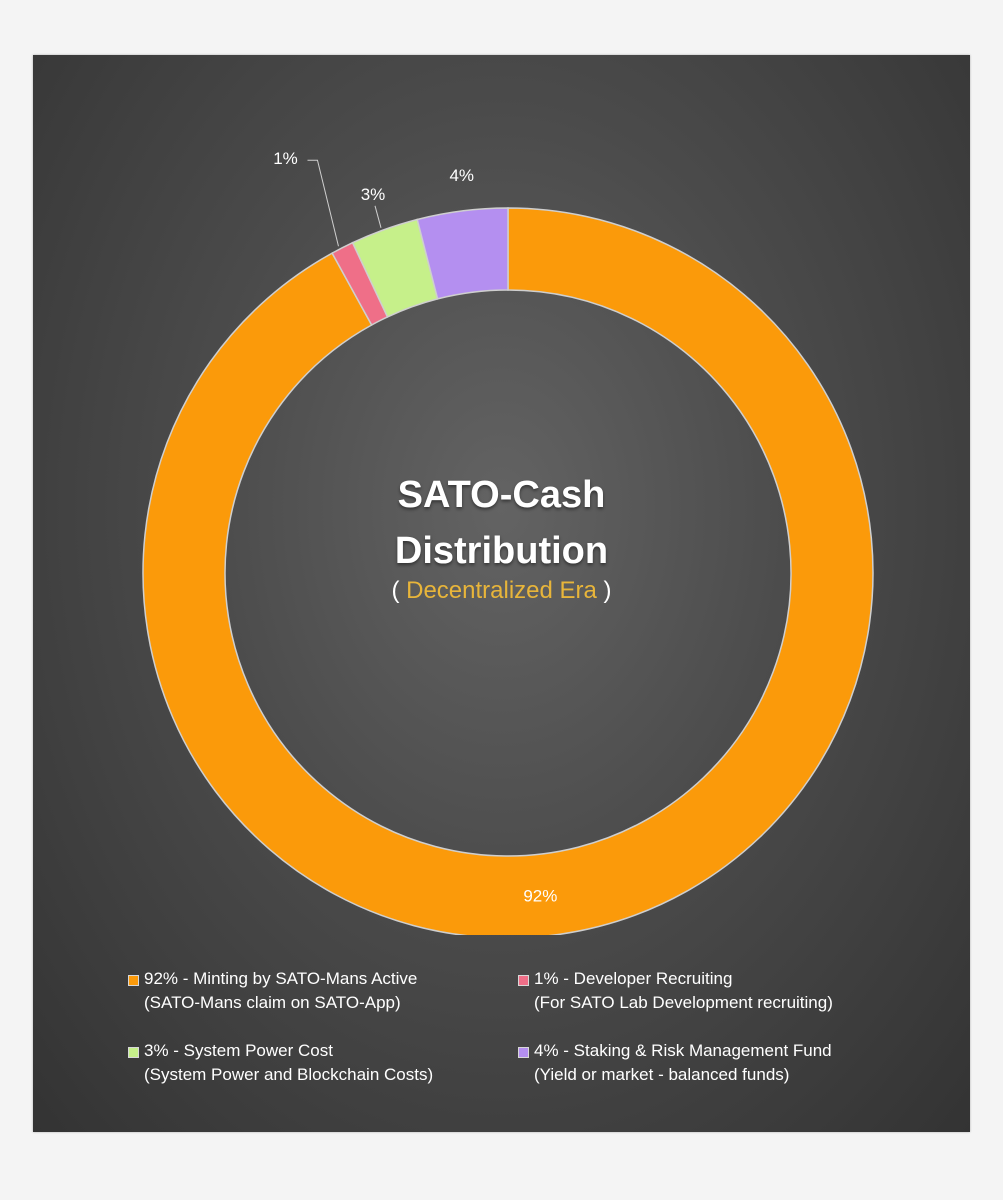  Describe the element at coordinates (540, 895) in the screenshot. I see `data-label-minting: 92%` at that location.